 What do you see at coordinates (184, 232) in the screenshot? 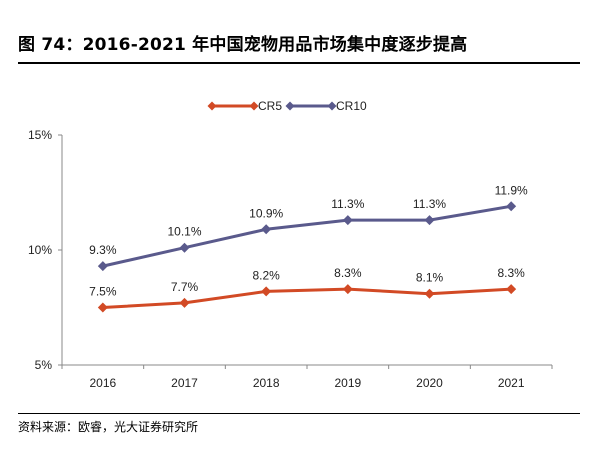
I see `data-label-cr10: 10.1%` at bounding box center [184, 232].